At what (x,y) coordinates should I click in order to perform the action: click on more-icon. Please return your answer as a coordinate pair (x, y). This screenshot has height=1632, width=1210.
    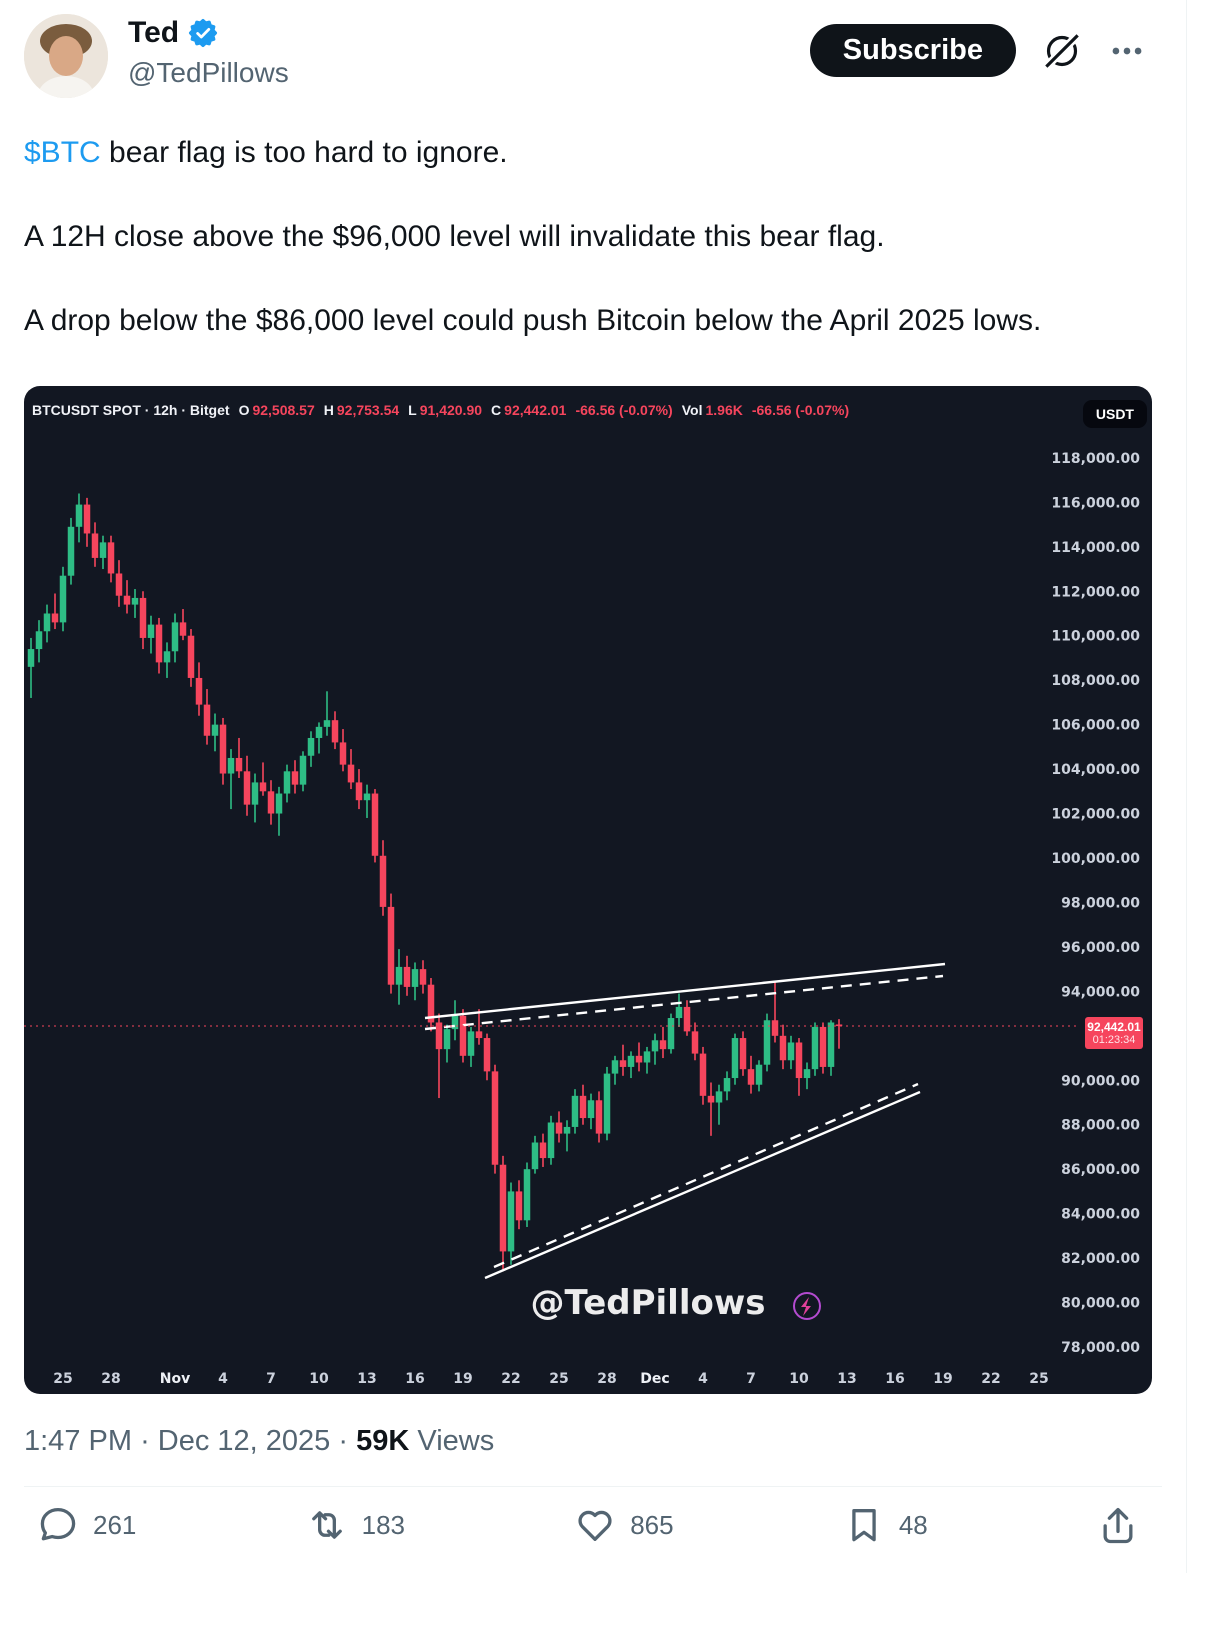
    Looking at the image, I should click on (1127, 50).